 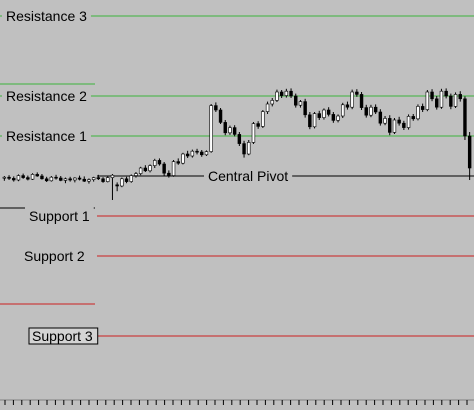 I want to click on level-label-text: Resistance 2, so click(x=46, y=96).